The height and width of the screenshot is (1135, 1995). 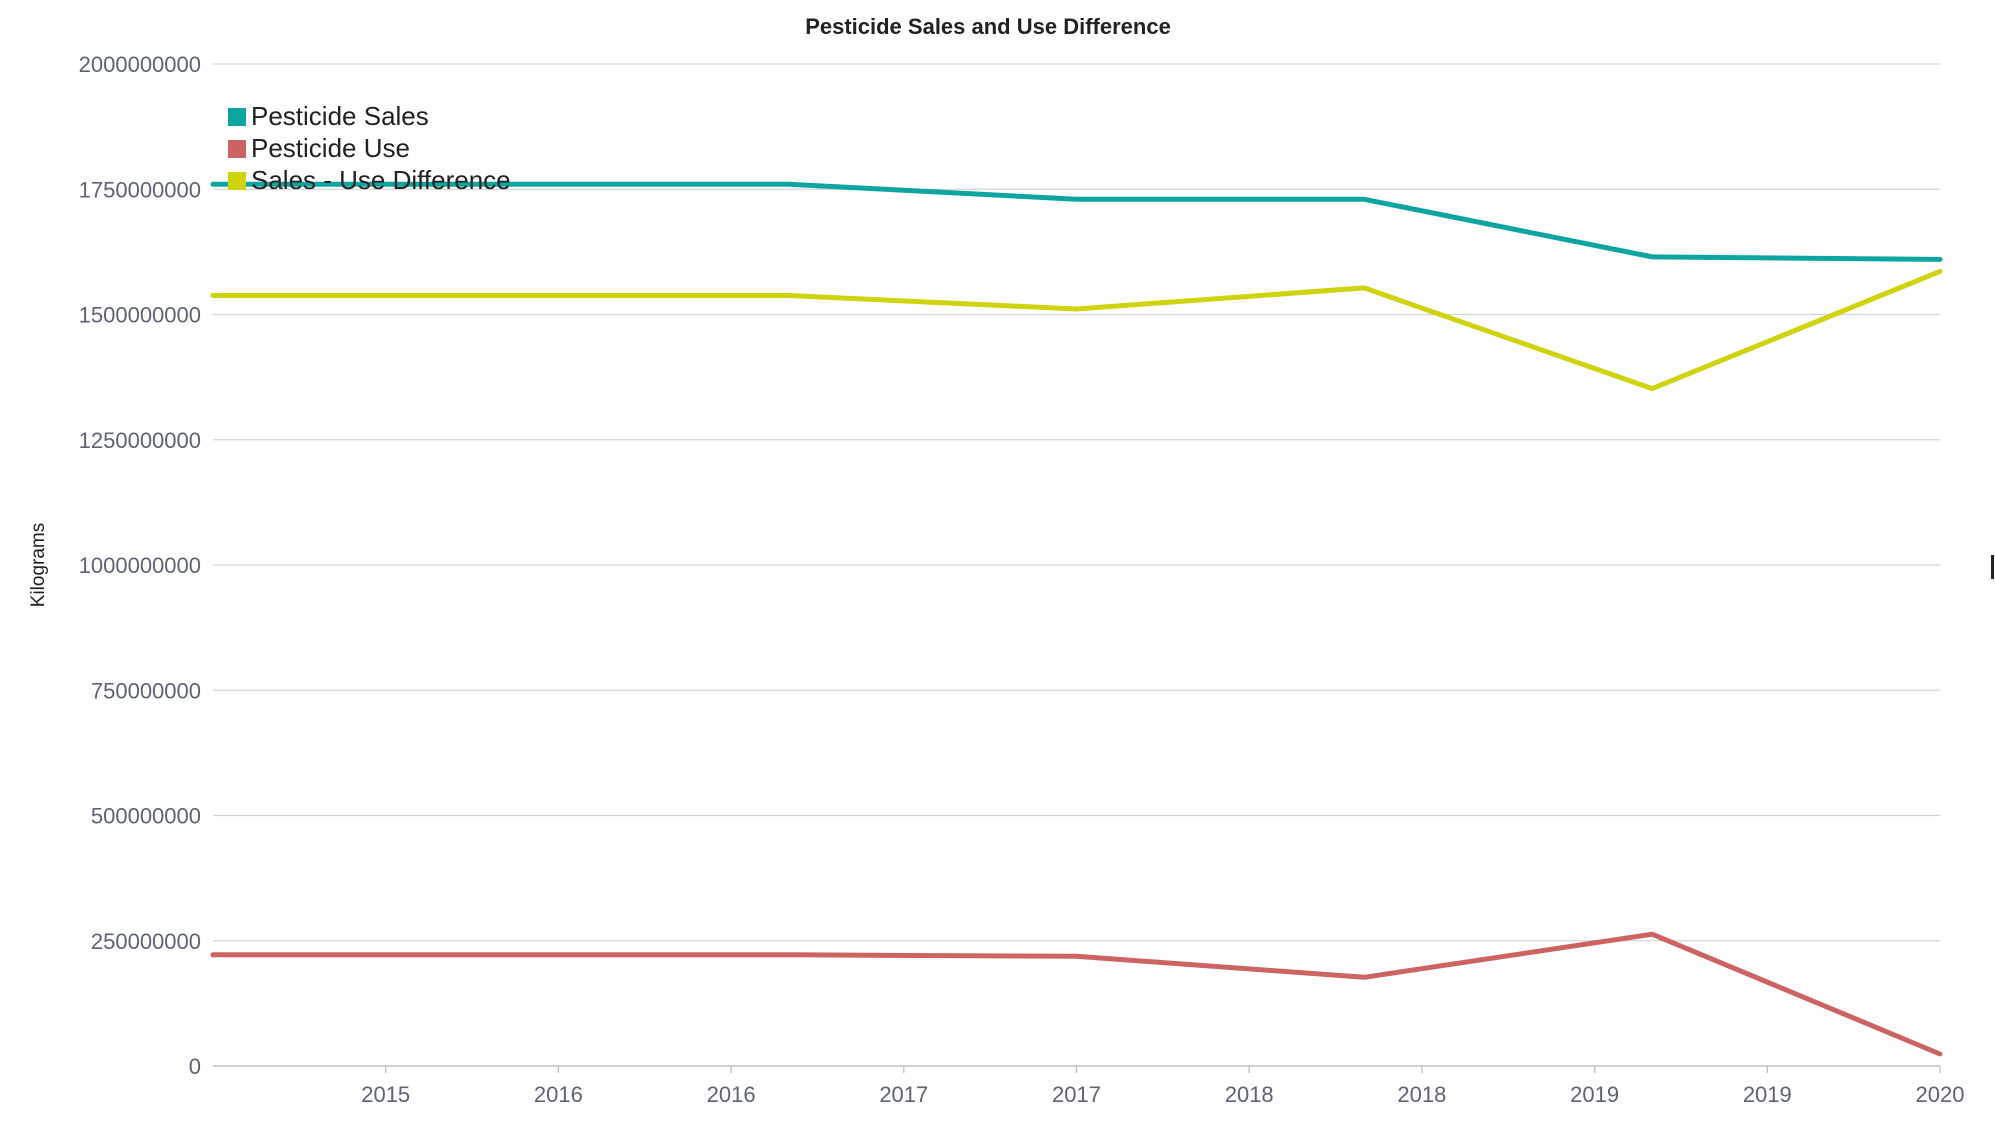 What do you see at coordinates (340, 116) in the screenshot?
I see `legend-label: Pesticide Sales` at bounding box center [340, 116].